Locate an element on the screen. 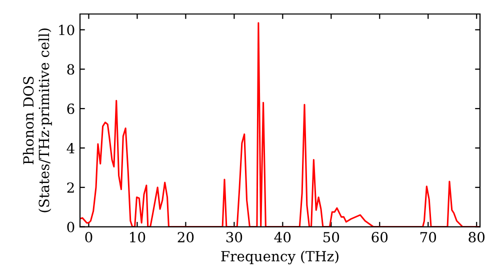  y-tick-label: 6 is located at coordinates (70, 109).